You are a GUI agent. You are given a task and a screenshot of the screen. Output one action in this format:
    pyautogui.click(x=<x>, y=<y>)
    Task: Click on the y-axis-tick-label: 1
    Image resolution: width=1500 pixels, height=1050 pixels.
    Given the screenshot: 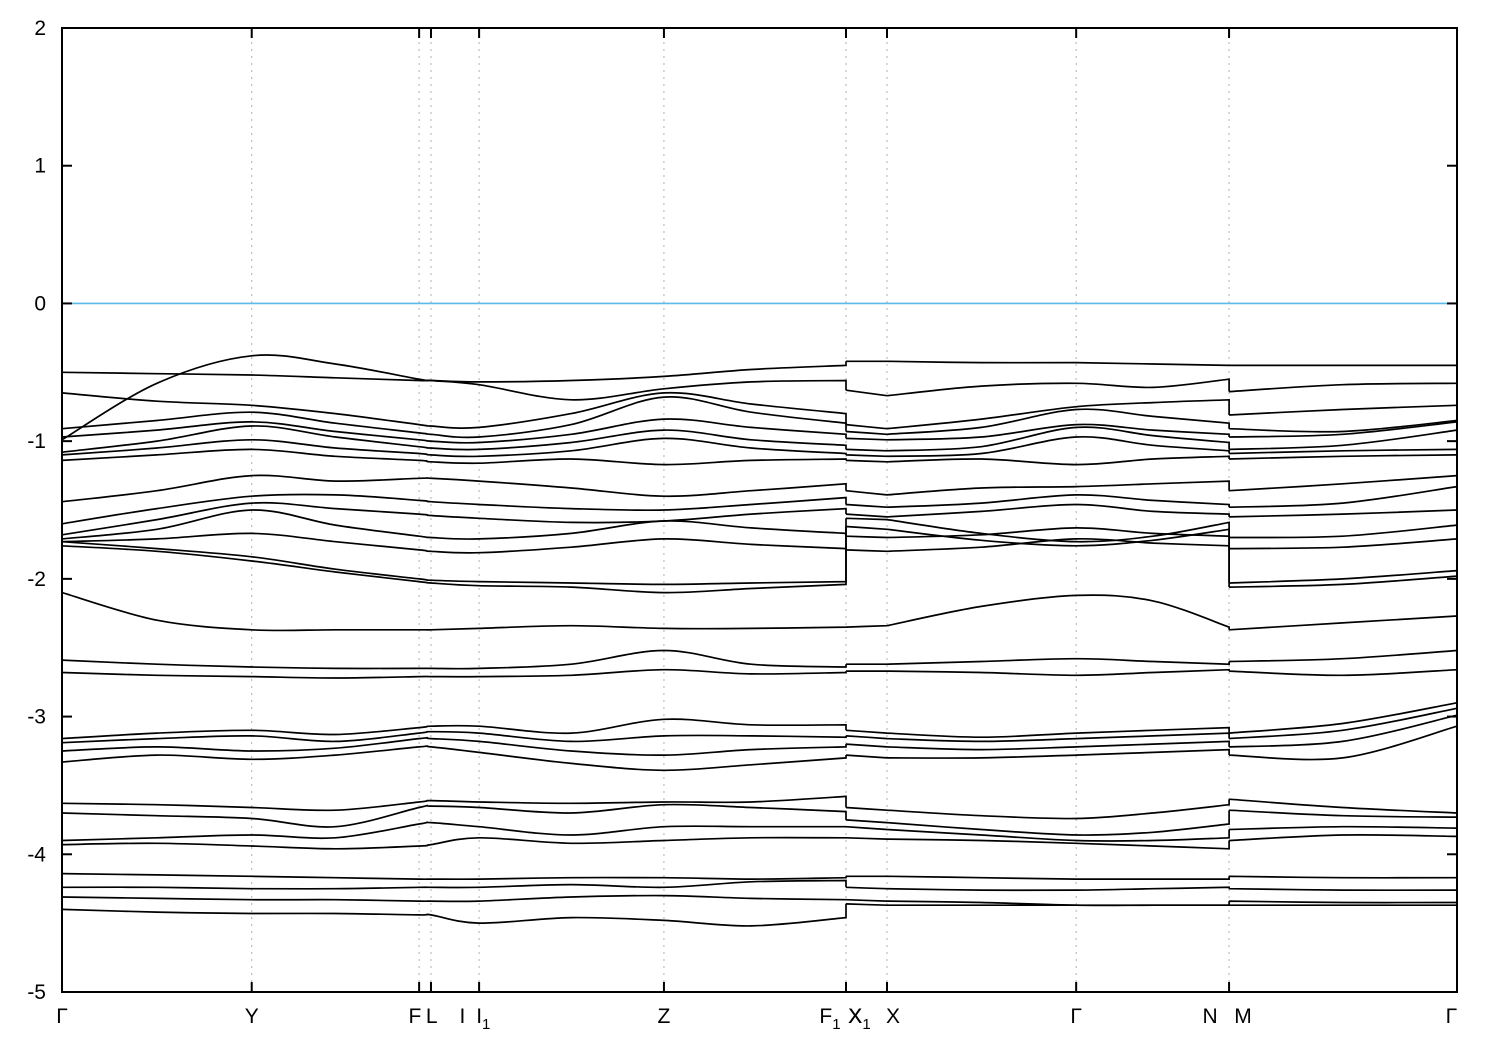 What is the action you would take?
    pyautogui.click(x=40, y=166)
    